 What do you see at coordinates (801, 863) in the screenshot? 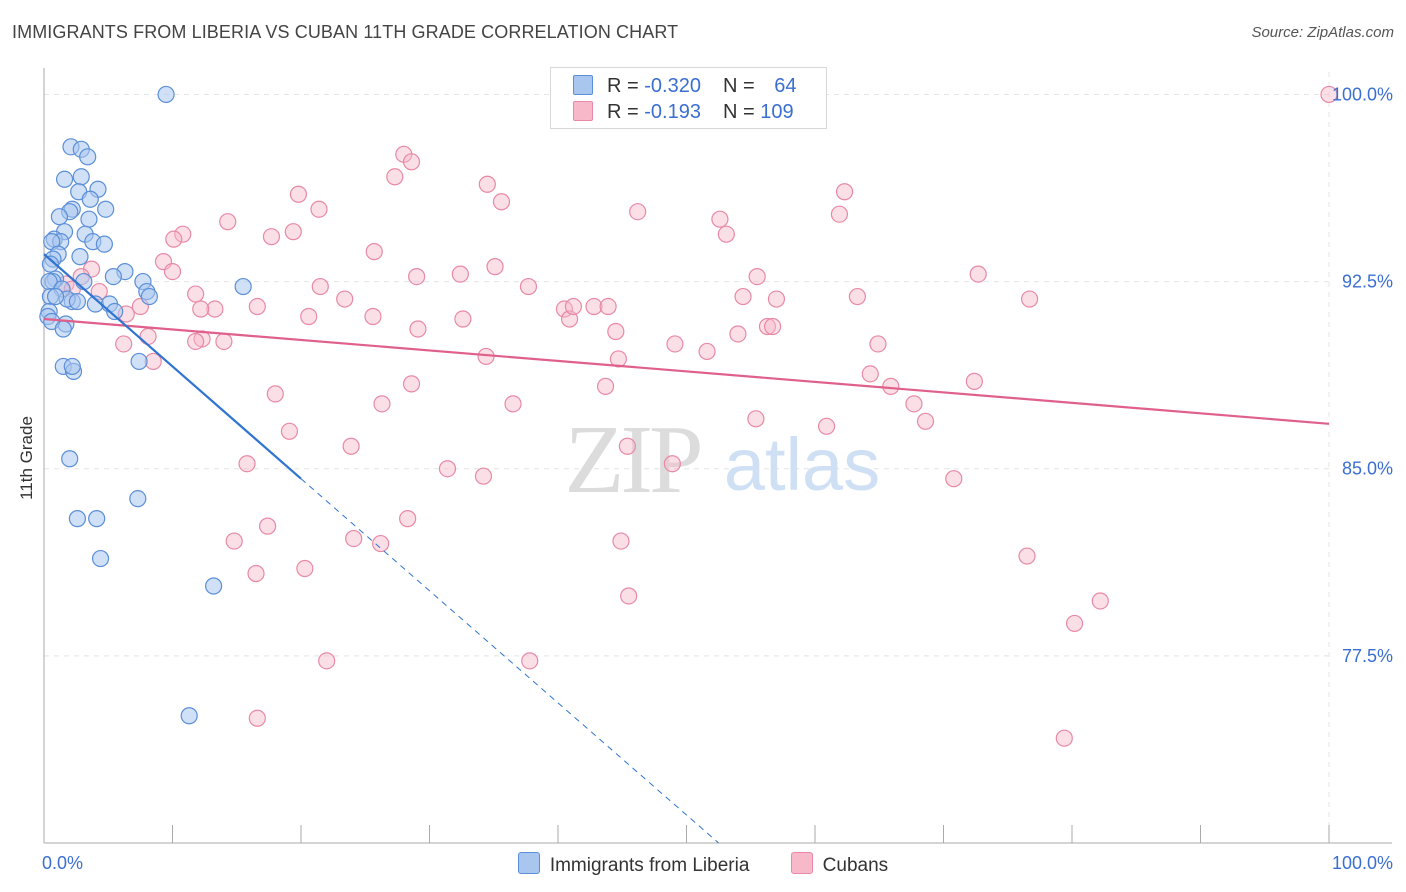
I see `legend-swatch-cubans` at bounding box center [801, 863].